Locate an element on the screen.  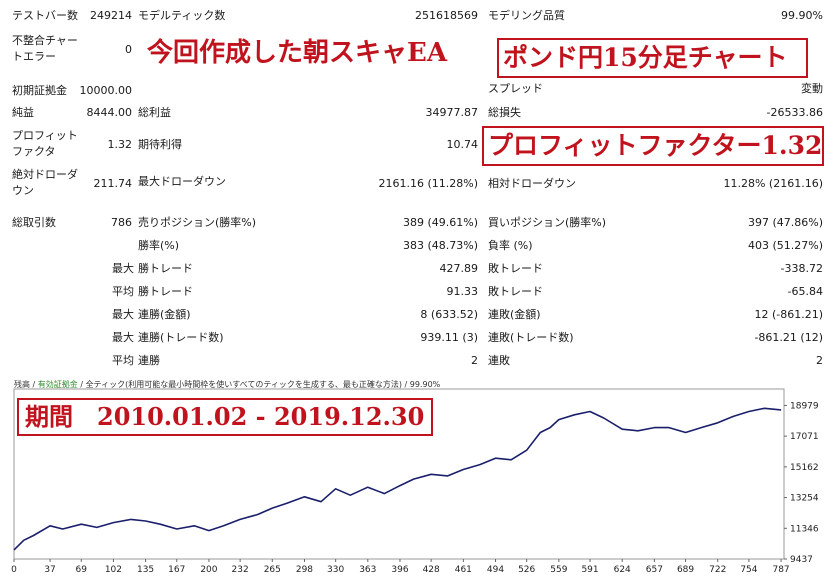
avg-loss-label: 敗トレード is located at coordinates (515, 291).